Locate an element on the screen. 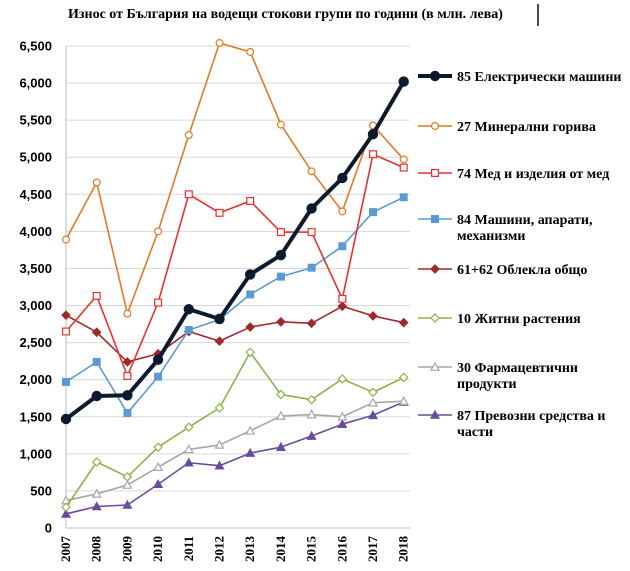 This screenshot has height=571, width=630. y-tick-label: 500 is located at coordinates (41, 490).